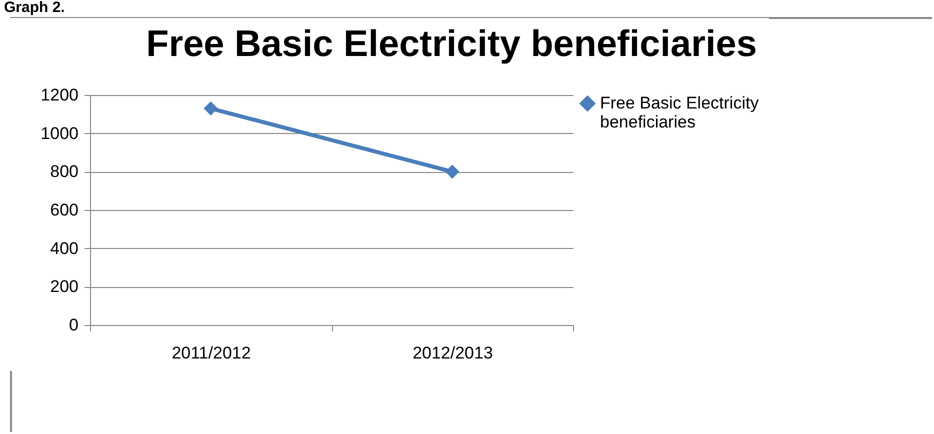  I want to click on y-tick-label: 600, so click(64, 210).